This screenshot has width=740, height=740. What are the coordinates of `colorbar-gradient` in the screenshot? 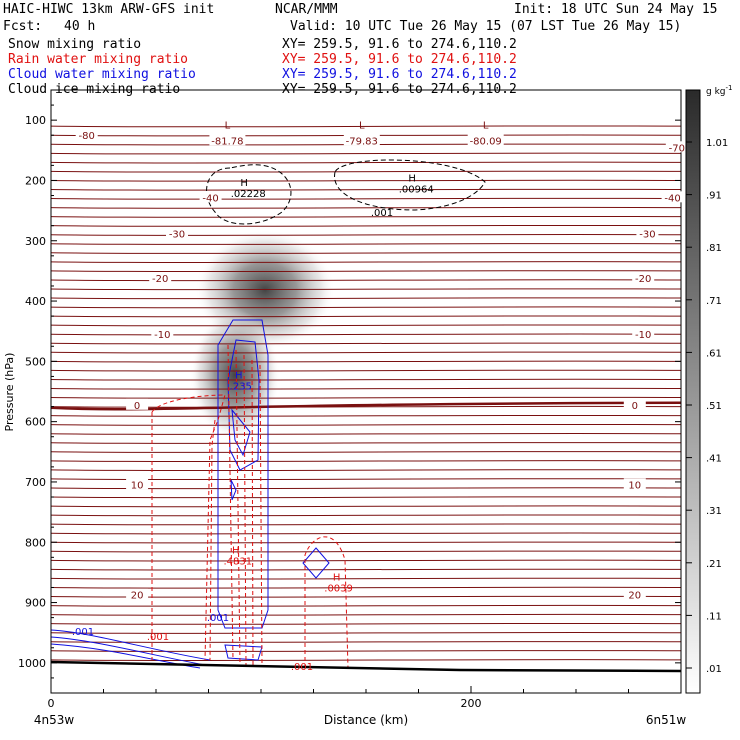 It's located at (693, 391).